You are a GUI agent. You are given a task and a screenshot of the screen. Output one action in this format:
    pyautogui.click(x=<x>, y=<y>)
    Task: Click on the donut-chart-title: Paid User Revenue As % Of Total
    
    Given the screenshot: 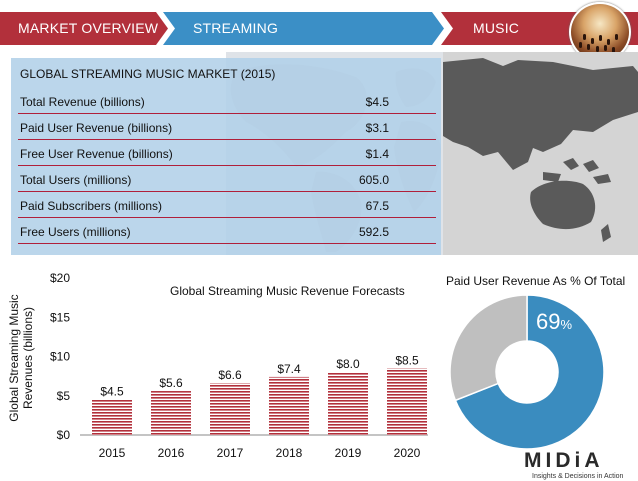 What is the action you would take?
    pyautogui.click(x=536, y=281)
    